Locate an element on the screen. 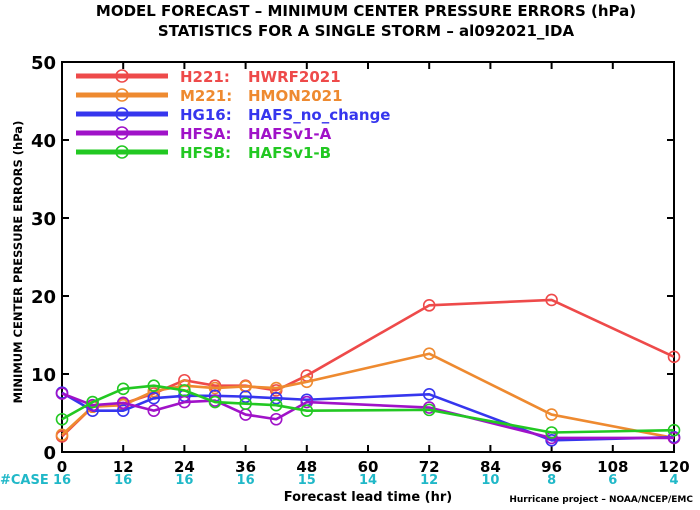  case-count: 4 is located at coordinates (673, 480).